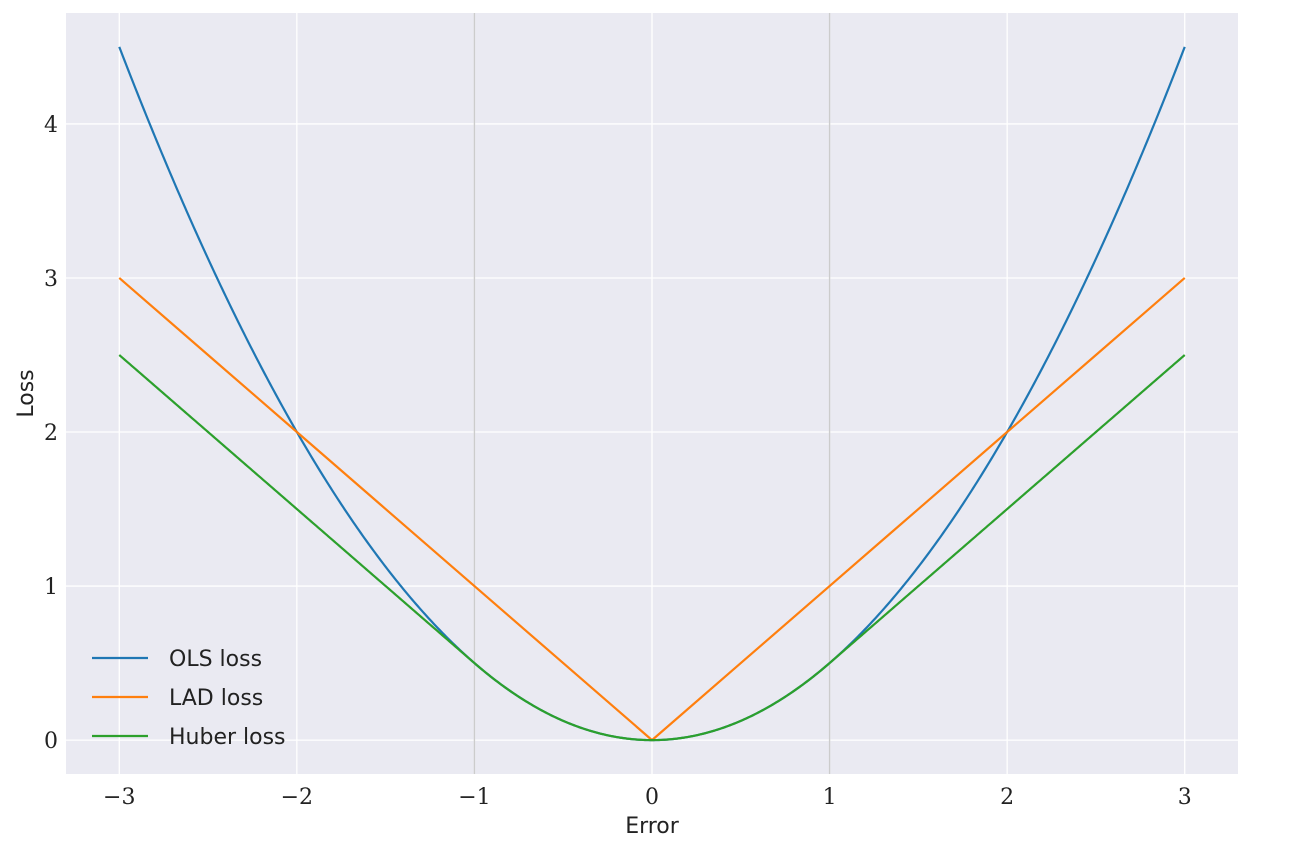 This screenshot has width=1299, height=852. Describe the element at coordinates (1007, 797) in the screenshot. I see `x-tick-label: 2` at that location.